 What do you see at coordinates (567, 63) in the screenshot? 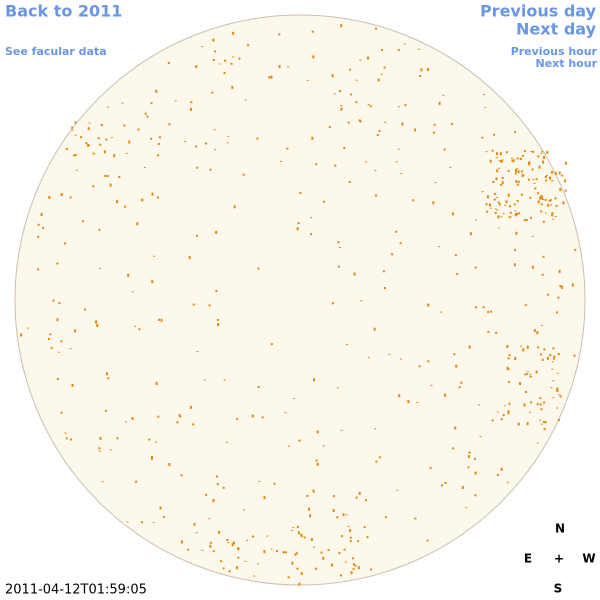
I see `next-hour-link: Next hour` at bounding box center [567, 63].